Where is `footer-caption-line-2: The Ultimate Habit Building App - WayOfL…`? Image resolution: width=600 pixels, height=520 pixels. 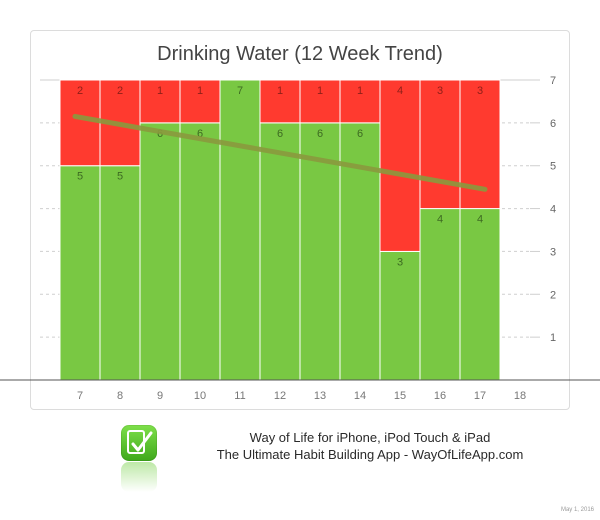
footer-caption-line-2: The Ultimate Habit Building App - WayOfL… is located at coordinates (370, 454).